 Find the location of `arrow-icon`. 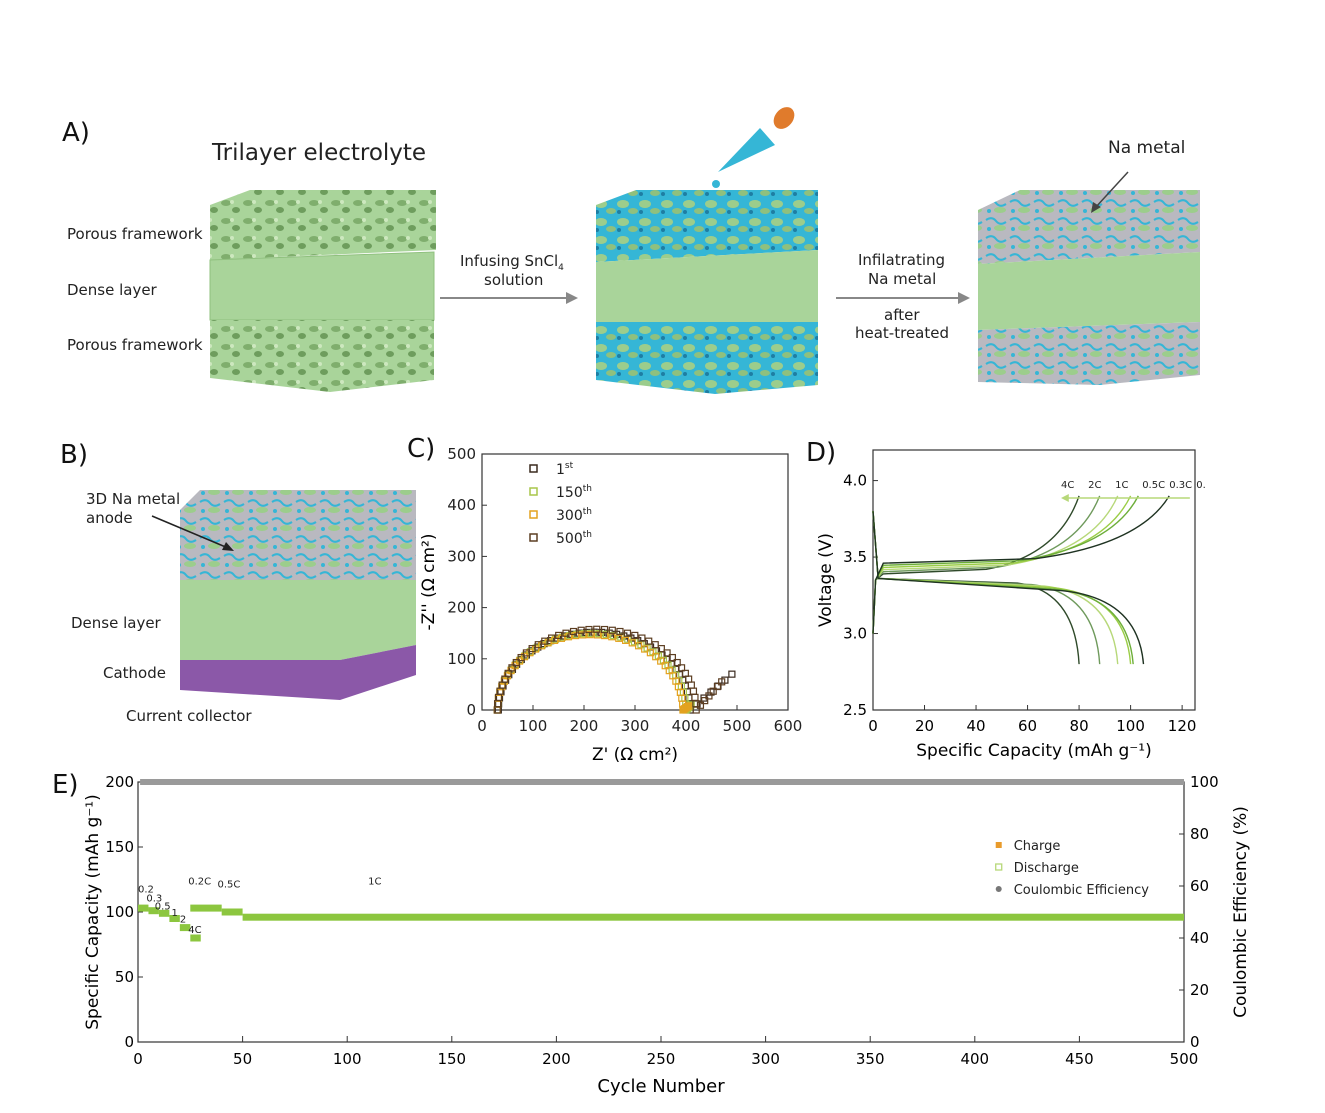

arrow-icon is located at coordinates (1065, 498).